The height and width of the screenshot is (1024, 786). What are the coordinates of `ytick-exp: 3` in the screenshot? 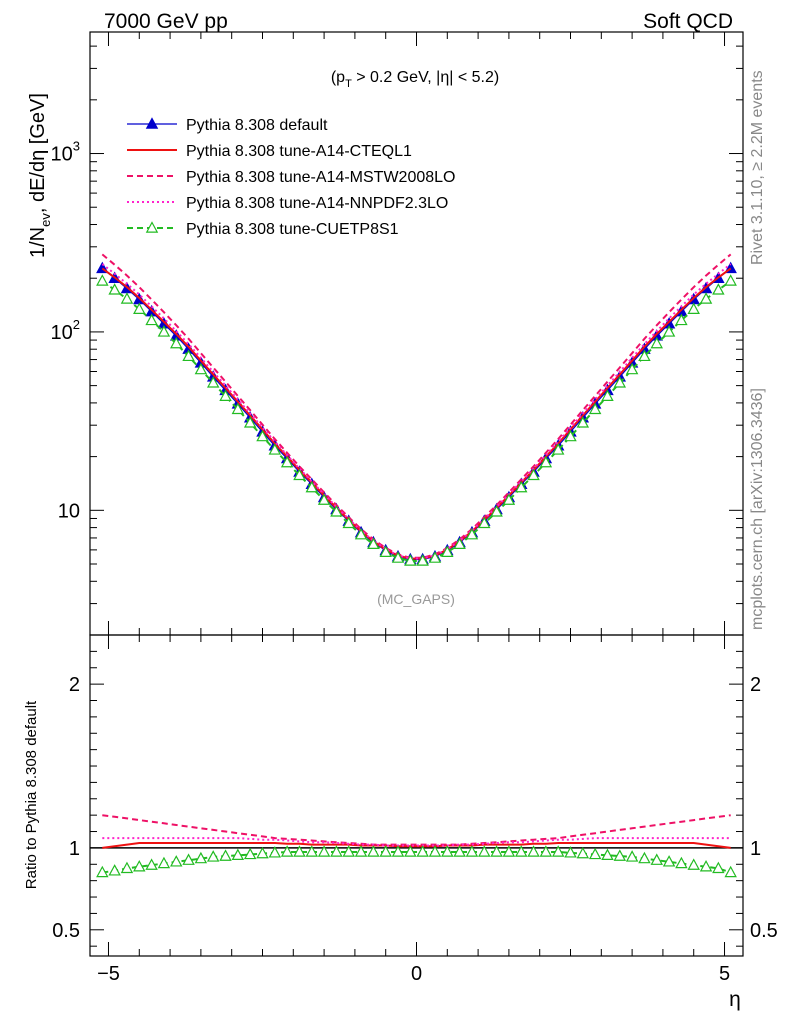 It's located at (76, 146).